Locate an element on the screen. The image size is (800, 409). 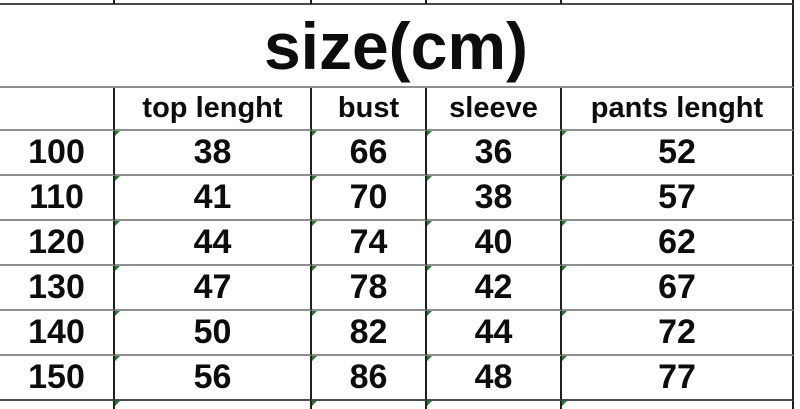
cell-value: 40 is located at coordinates (493, 242).